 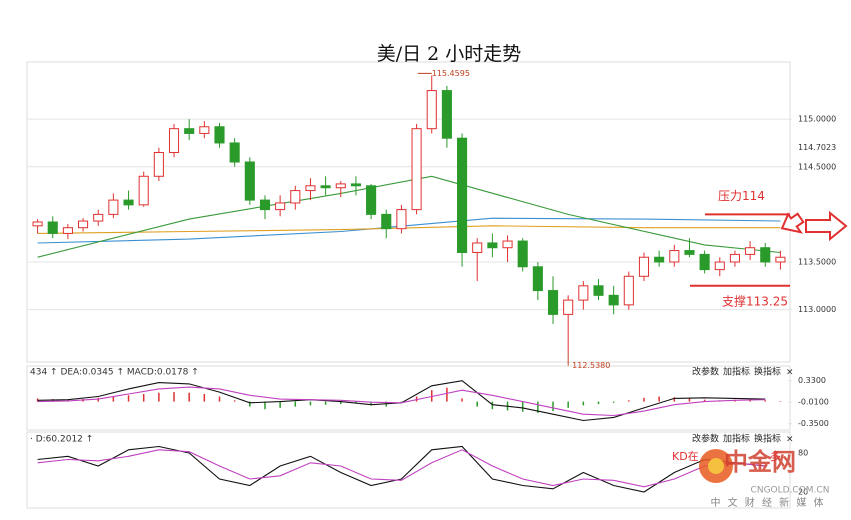 What do you see at coordinates (775, 456) in the screenshot?
I see `watermark-note: 多` at bounding box center [775, 456].